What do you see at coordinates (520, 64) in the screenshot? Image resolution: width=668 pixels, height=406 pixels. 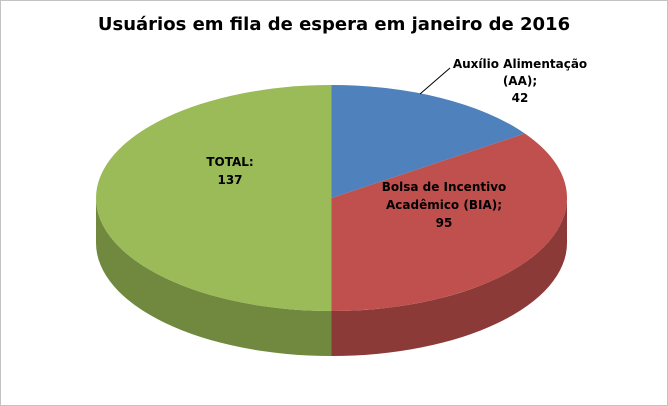 I see `data-label-line: Auxílio Alimentação` at bounding box center [520, 64].